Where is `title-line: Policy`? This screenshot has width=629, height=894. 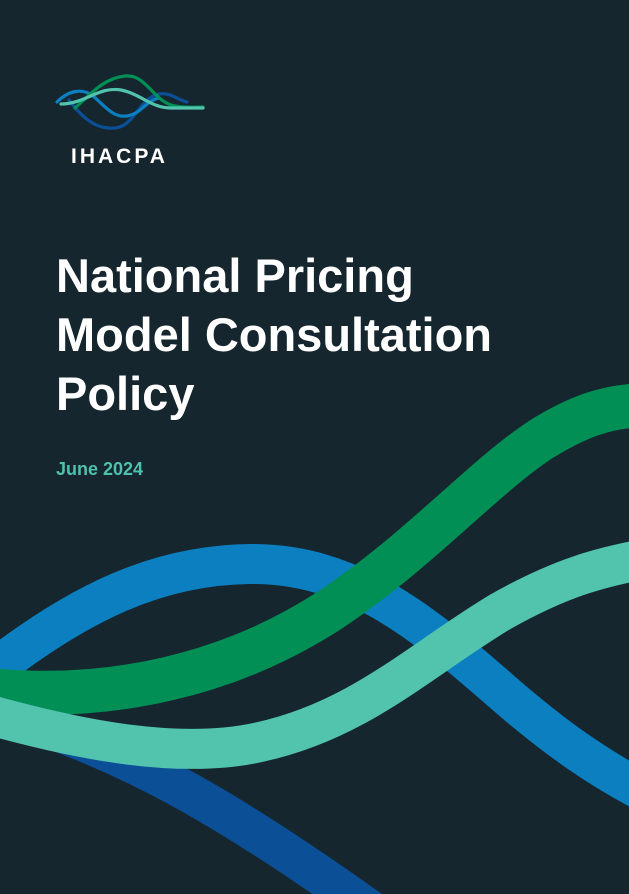 title-line: Policy is located at coordinates (125, 393).